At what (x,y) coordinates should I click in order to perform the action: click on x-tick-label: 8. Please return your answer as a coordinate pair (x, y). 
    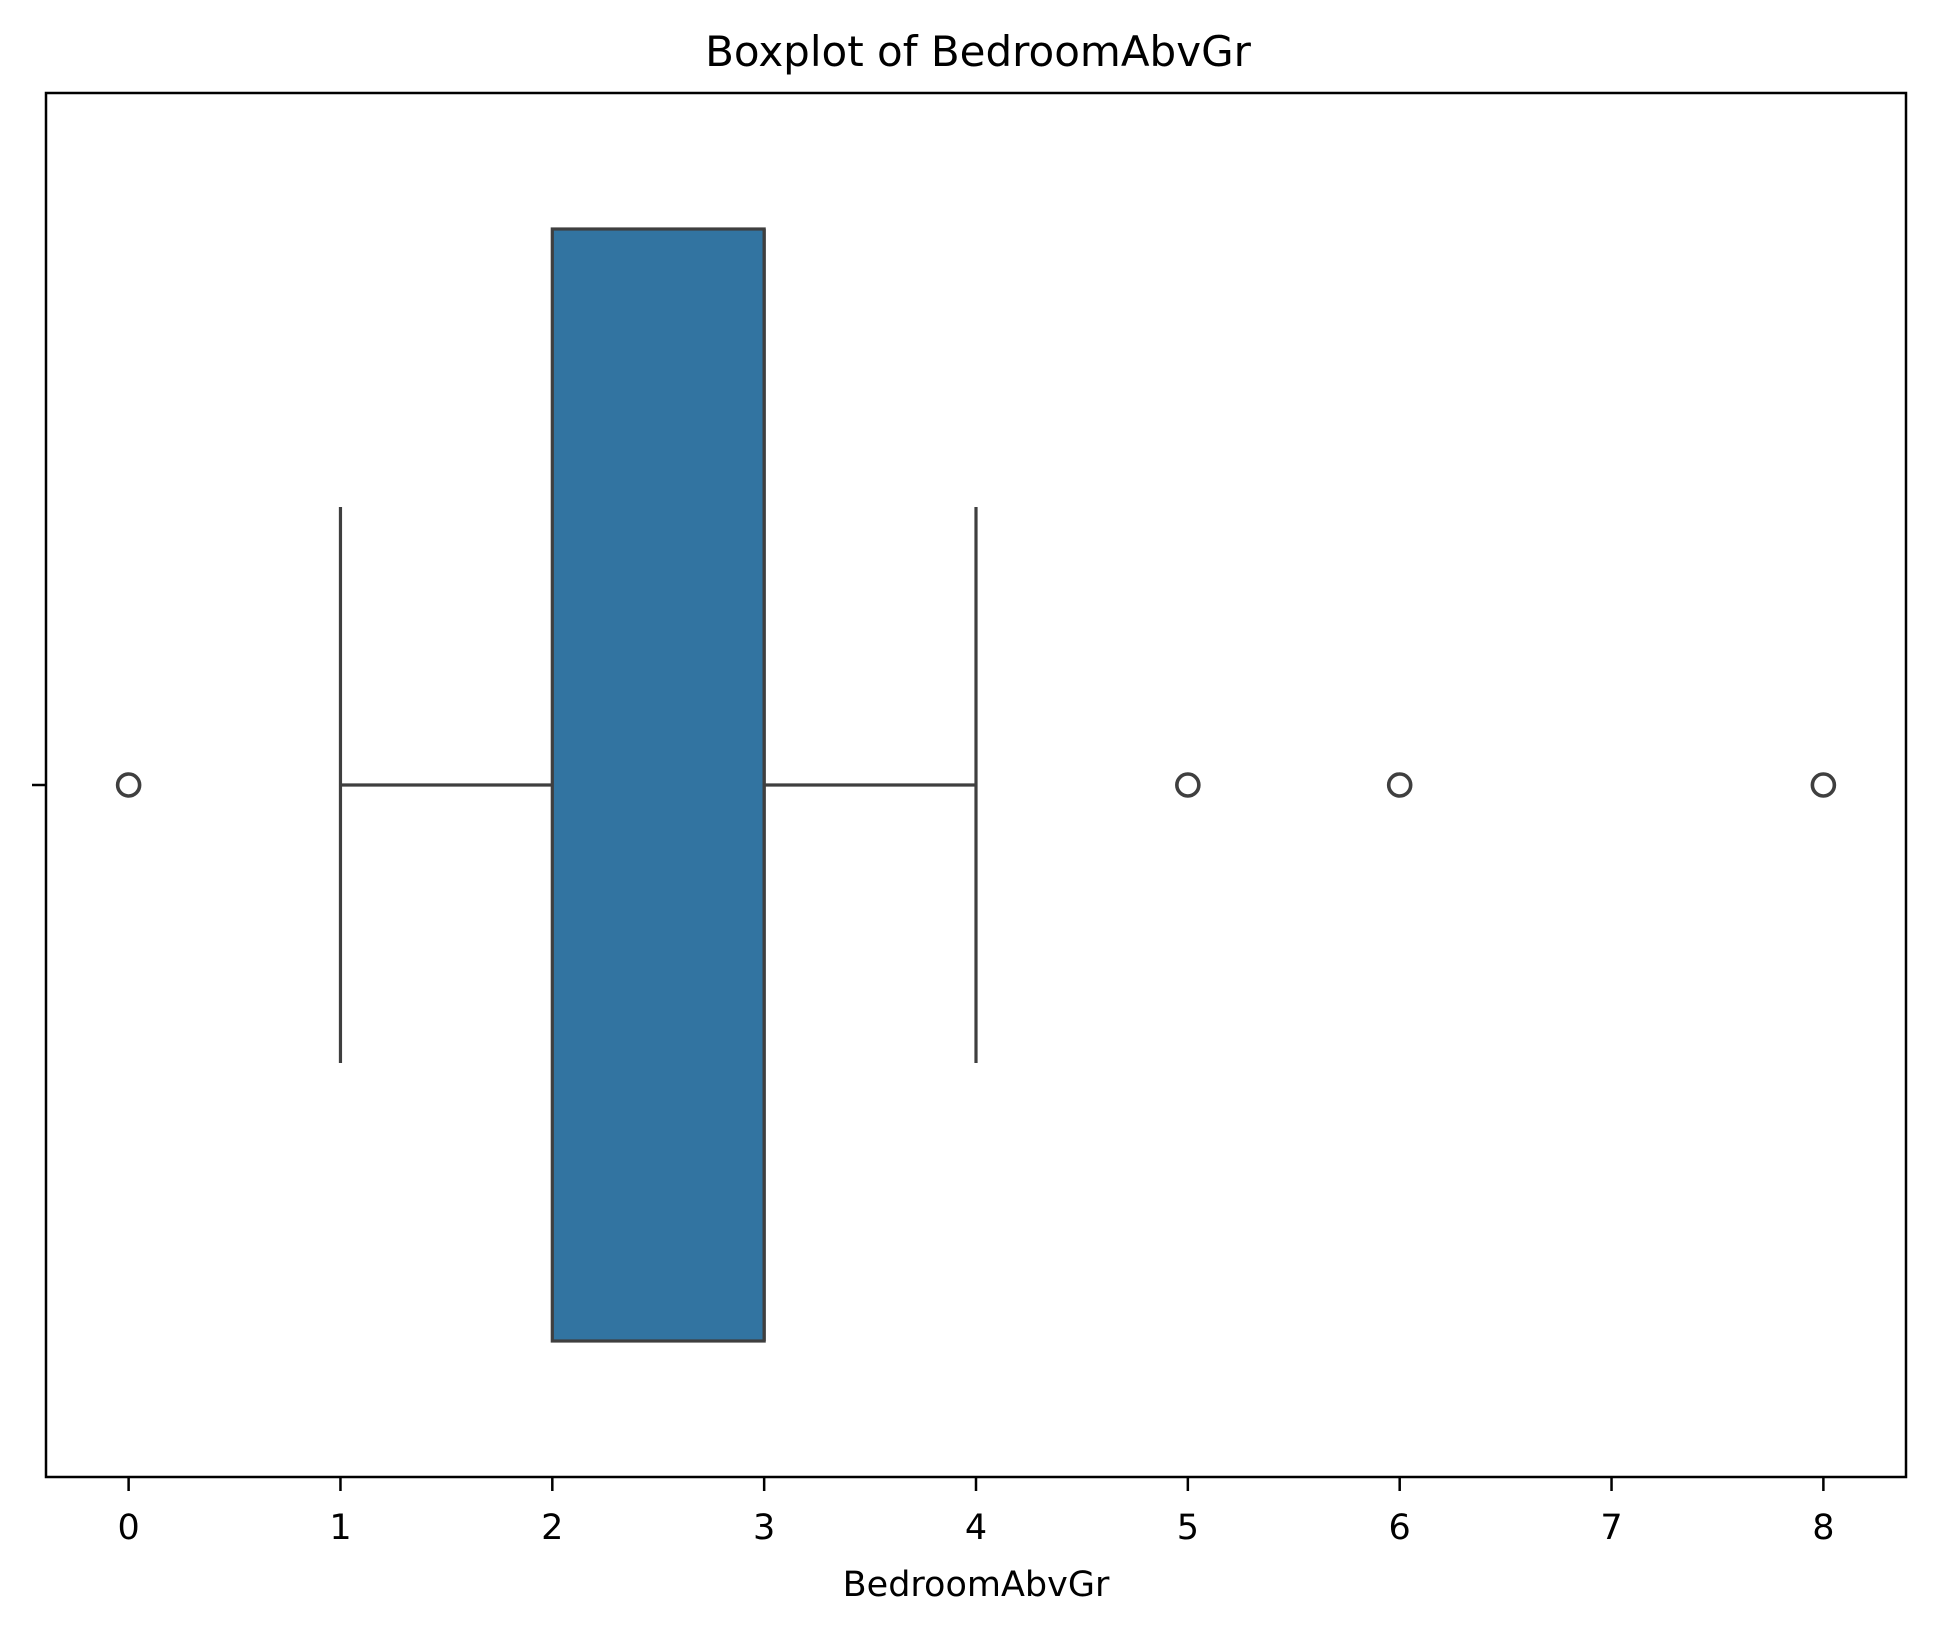
    Looking at the image, I should click on (1823, 1528).